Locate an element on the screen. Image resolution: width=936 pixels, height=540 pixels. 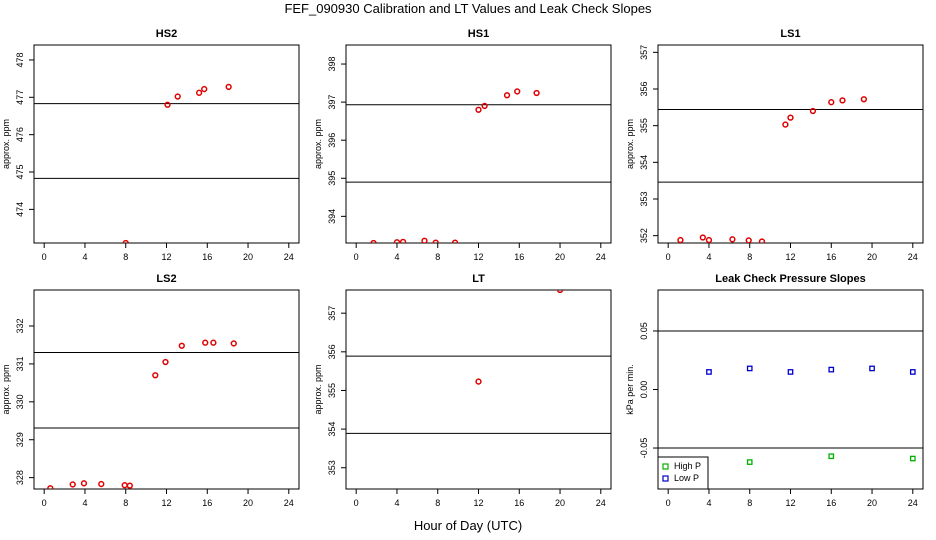
panel-title: HS2 is located at coordinates (166, 34).